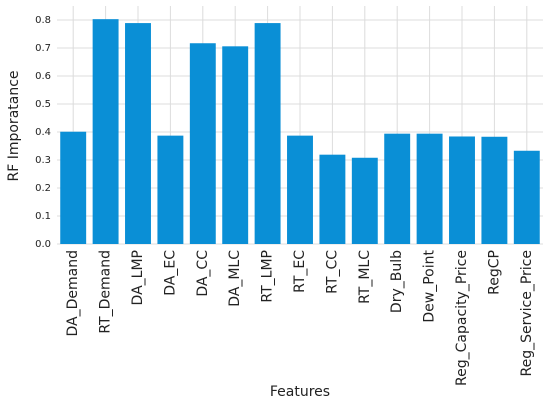 The image size is (550, 404). What do you see at coordinates (300, 392) in the screenshot?
I see `x-axis-label: Features` at bounding box center [300, 392].